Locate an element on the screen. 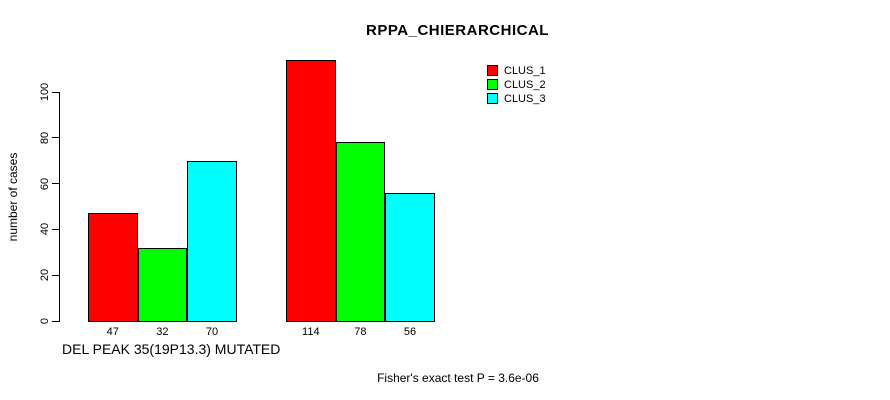 The image size is (890, 400). x-axis-group-label: DEL PEAK 35(19P13.3) MUTATED is located at coordinates (171, 349).